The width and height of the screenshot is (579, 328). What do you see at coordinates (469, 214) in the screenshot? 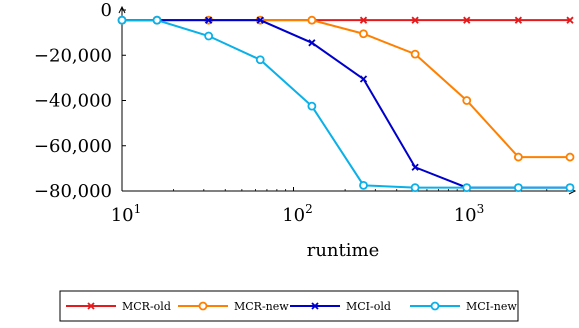
I see `x-tick-label: 10³` at bounding box center [469, 214].